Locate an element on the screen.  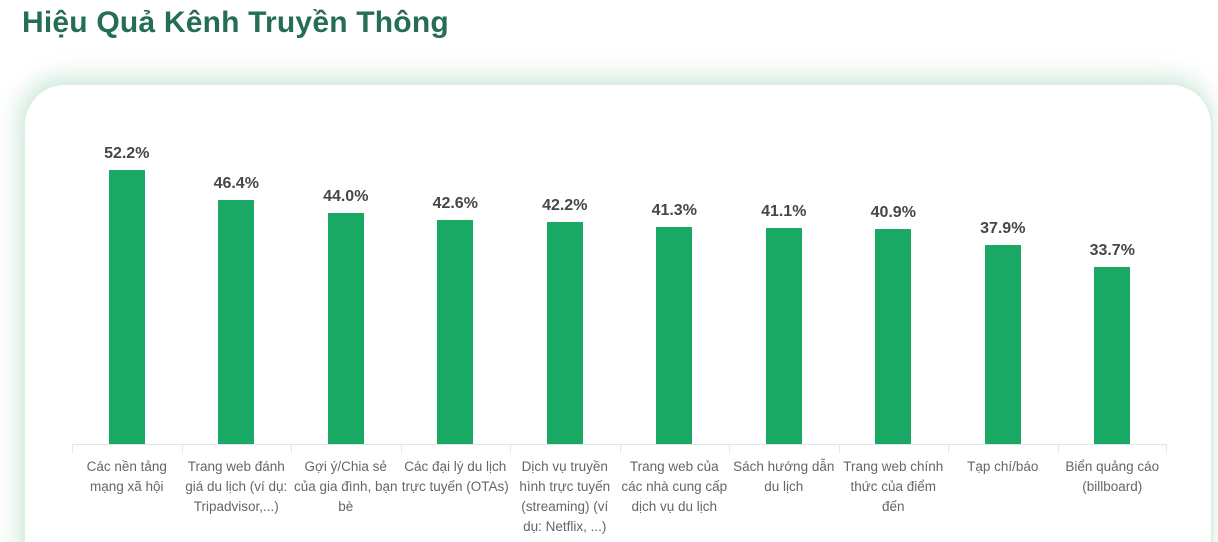
bar-slot: 40.9% is located at coordinates (894, 293).